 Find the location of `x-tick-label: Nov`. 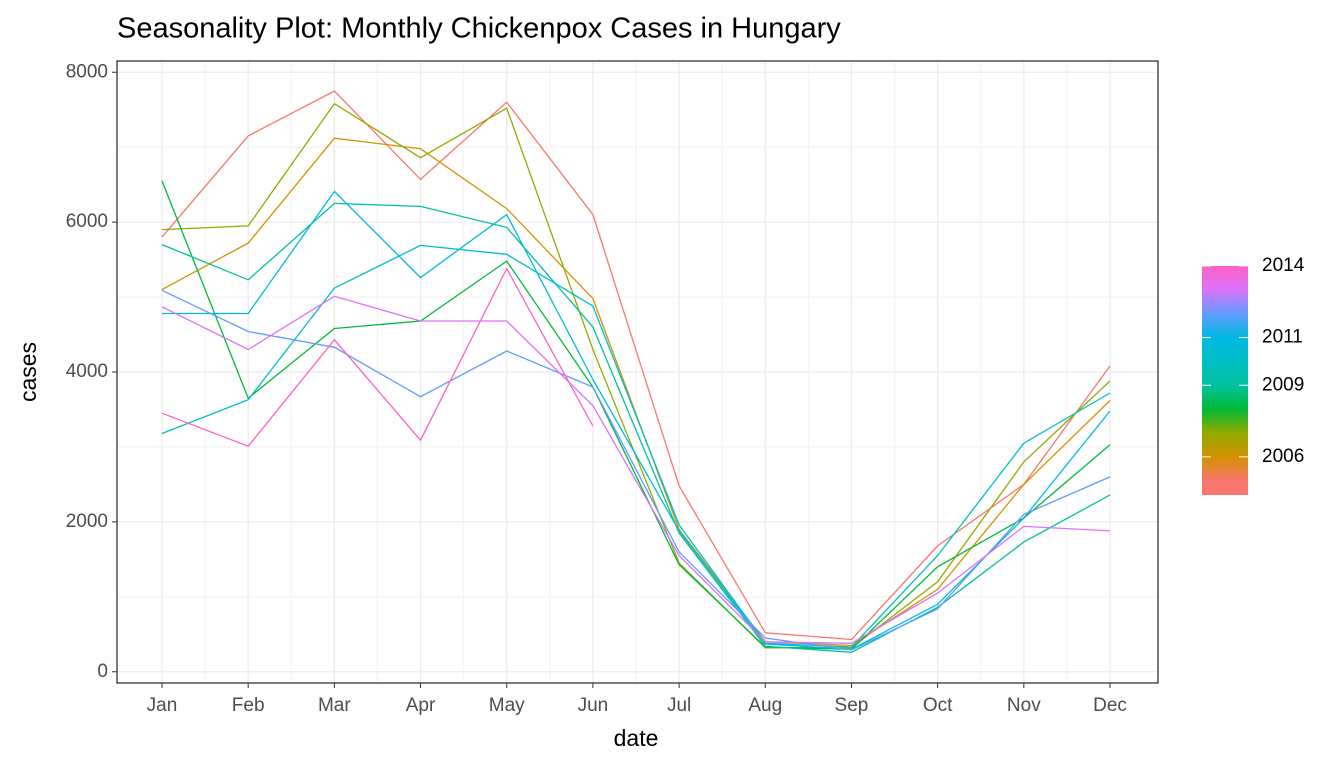

x-tick-label: Nov is located at coordinates (1024, 705).